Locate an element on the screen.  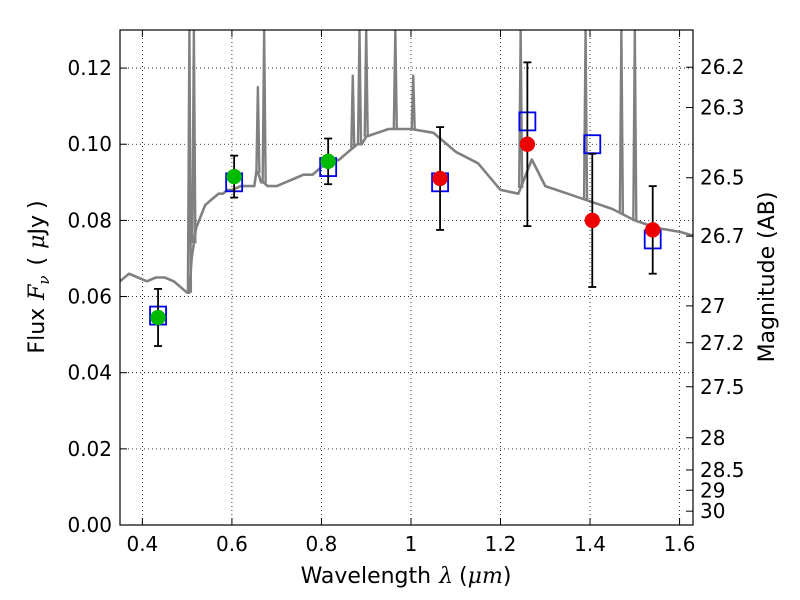
x-tick-label: 1.4 is located at coordinates (590, 544).